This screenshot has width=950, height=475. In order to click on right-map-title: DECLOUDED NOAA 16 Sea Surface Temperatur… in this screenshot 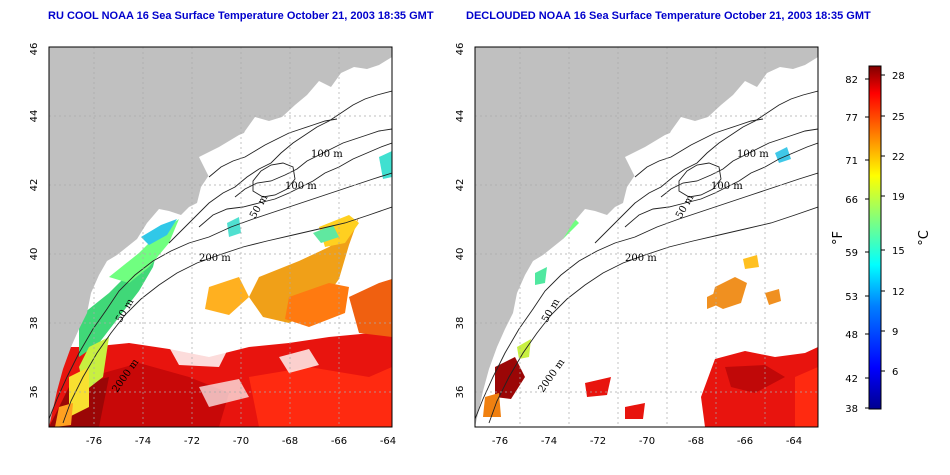, I will do `click(668, 16)`.